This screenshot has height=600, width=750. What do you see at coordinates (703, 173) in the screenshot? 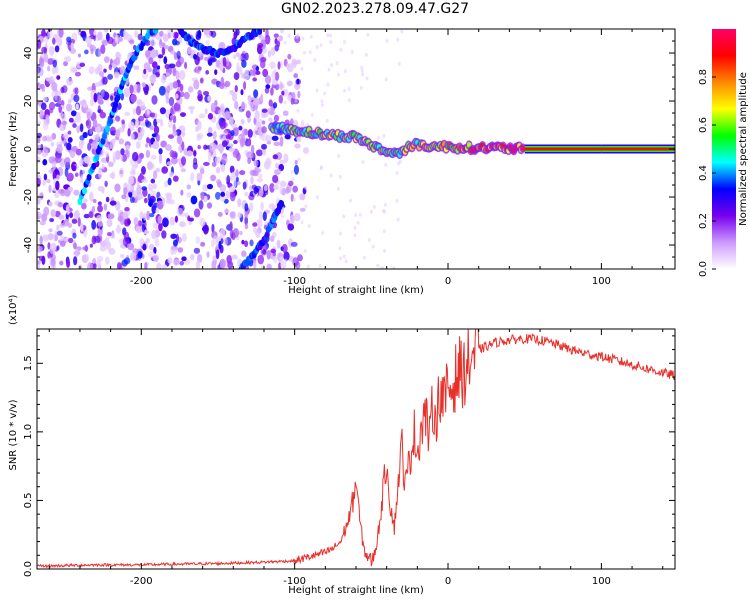
I see `colorbar-tick-label: 0.4` at bounding box center [703, 173].